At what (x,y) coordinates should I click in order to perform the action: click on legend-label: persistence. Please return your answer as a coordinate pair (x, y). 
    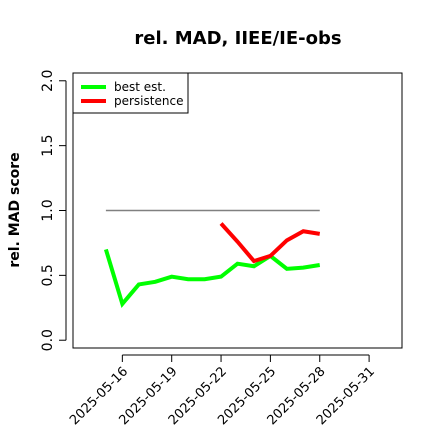
    Looking at the image, I should click on (148, 101).